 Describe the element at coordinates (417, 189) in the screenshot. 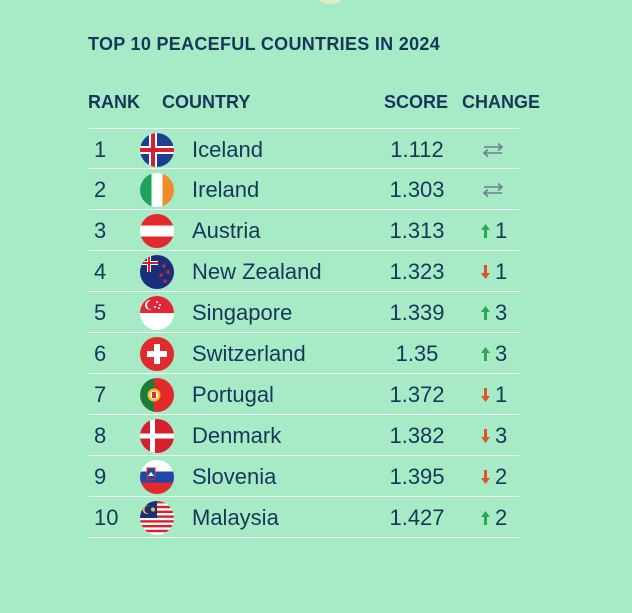

I see `score-cell: 1.303` at that location.